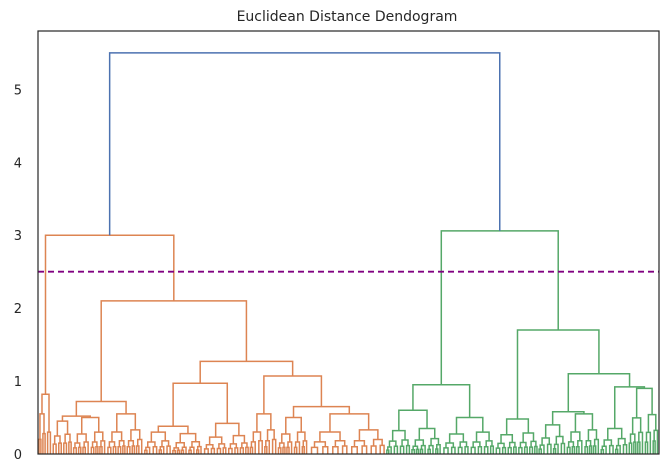 The width and height of the screenshot is (666, 472). Describe the element at coordinates (18, 163) in the screenshot. I see `y-tick-label: 4` at that location.